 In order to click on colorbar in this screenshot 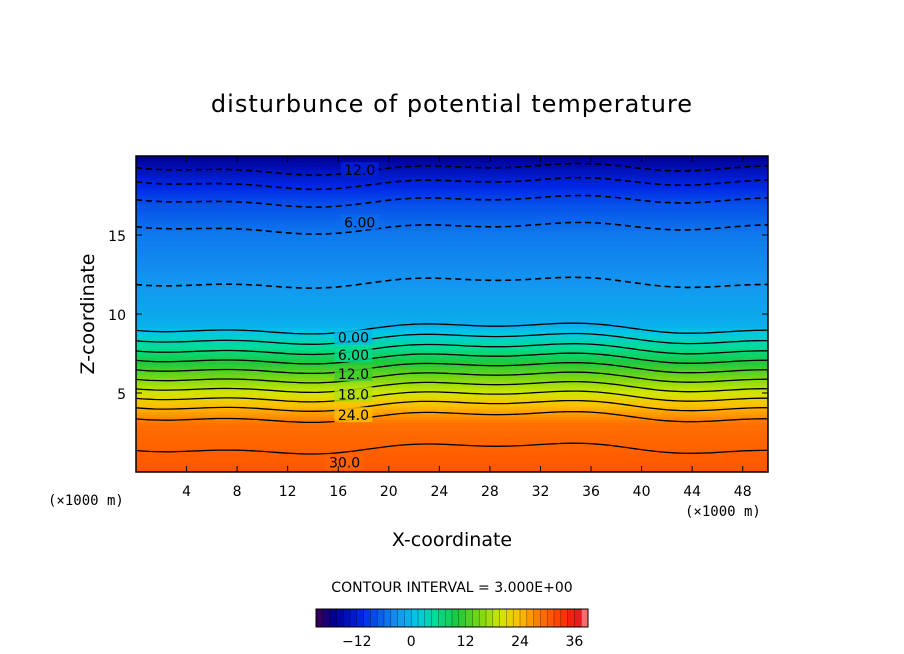, I will do `click(452, 618)`.